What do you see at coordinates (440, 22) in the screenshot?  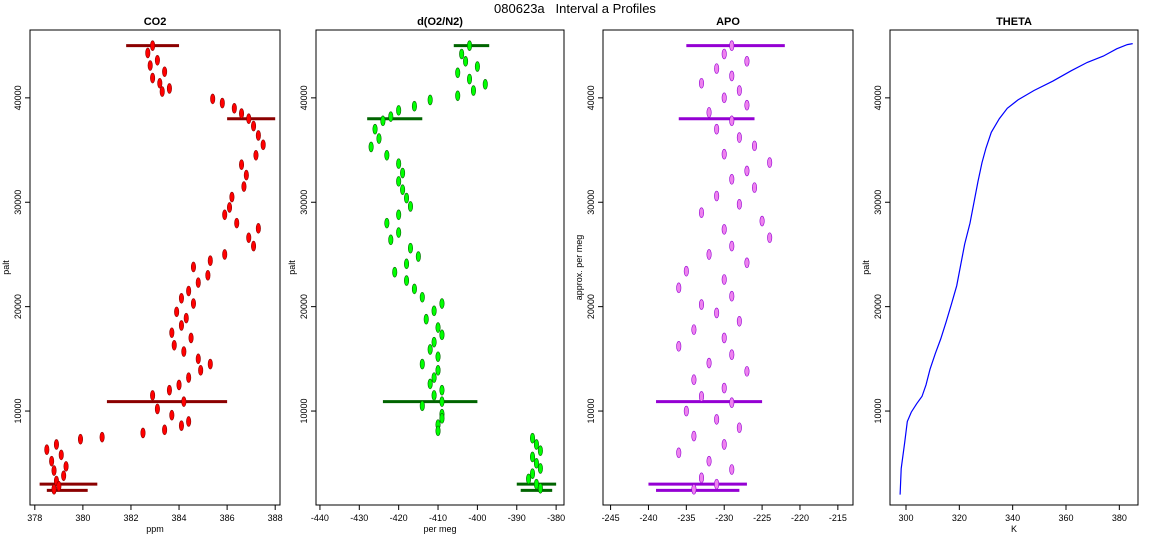 I see `panel-title: d(O2/N2)` at bounding box center [440, 22].